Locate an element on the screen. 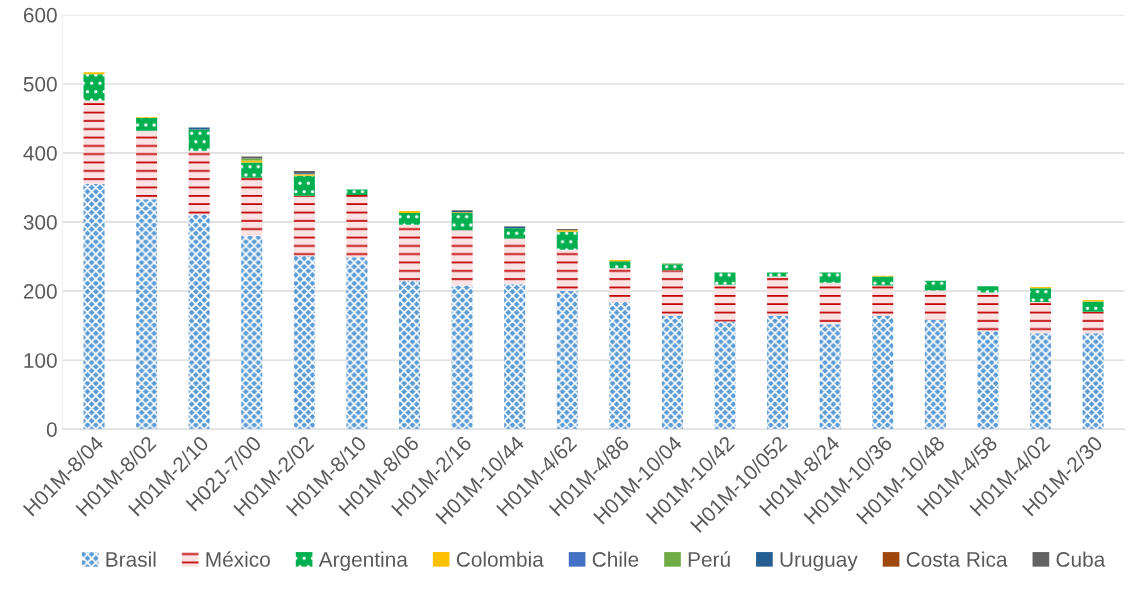 Image resolution: width=1136 pixels, height=592 pixels. legend-label: Uruguay is located at coordinates (819, 561).